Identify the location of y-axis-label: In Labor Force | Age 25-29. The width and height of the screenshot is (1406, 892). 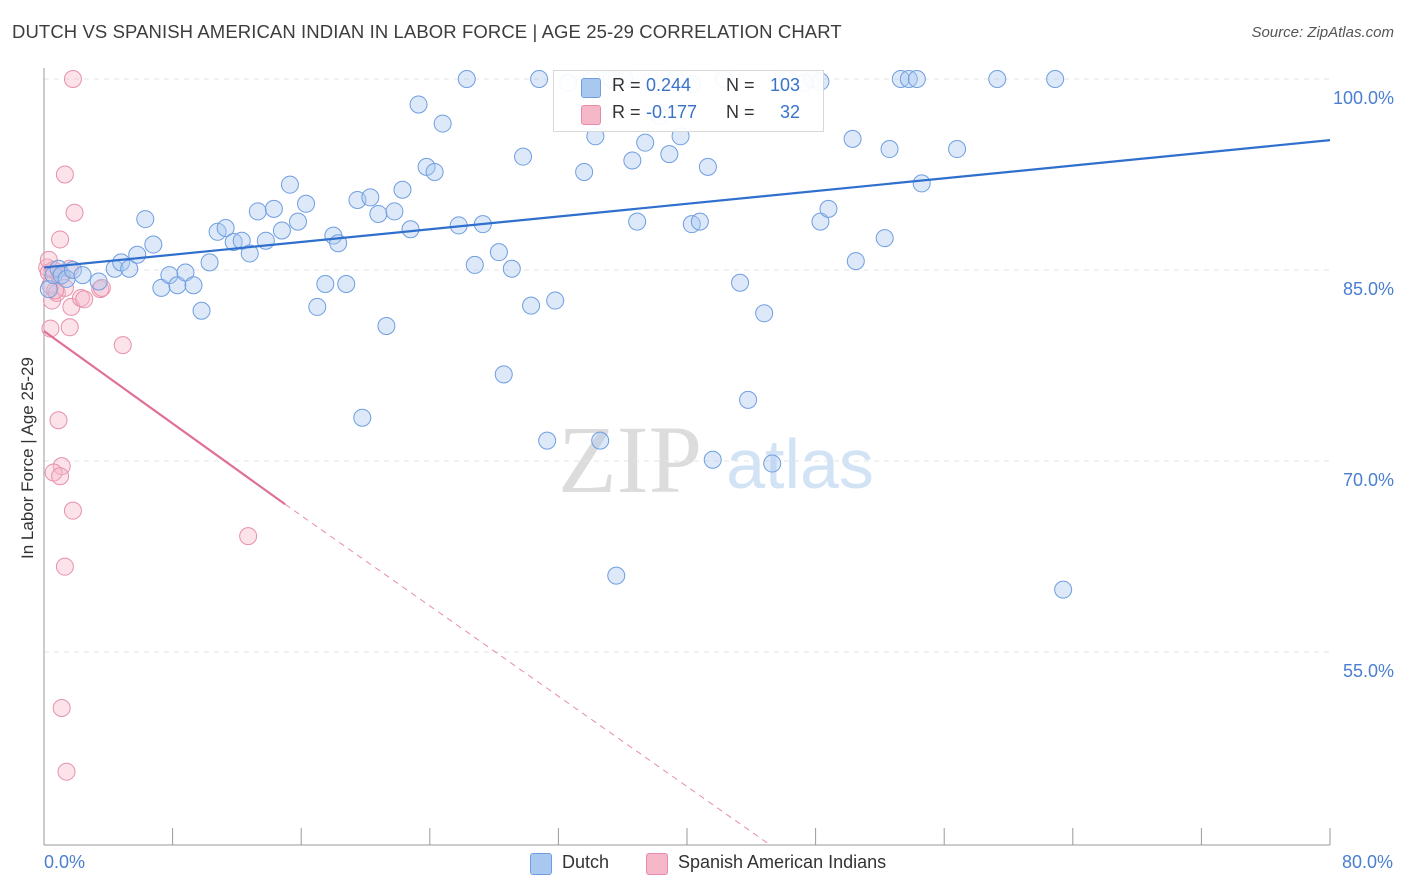
(27, 458).